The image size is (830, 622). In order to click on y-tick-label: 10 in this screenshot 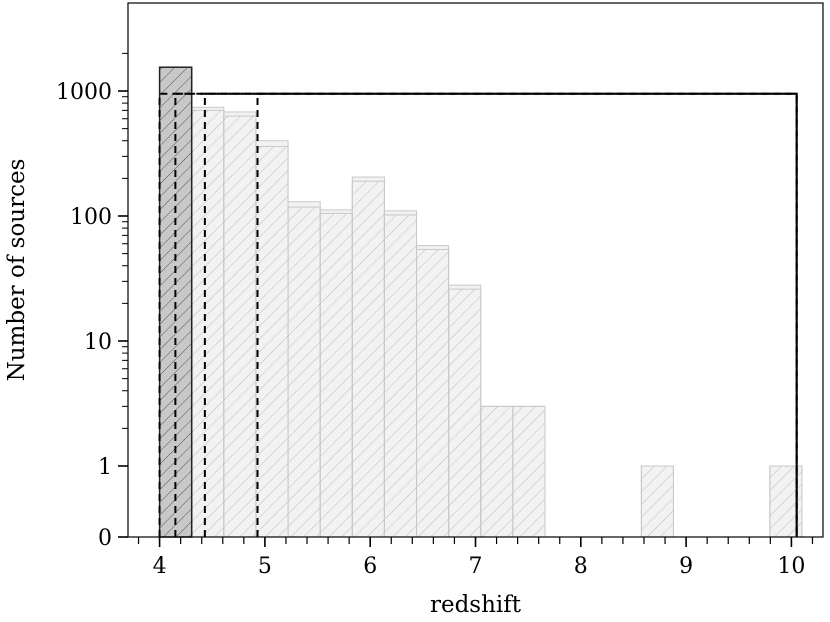, I will do `click(98, 342)`.